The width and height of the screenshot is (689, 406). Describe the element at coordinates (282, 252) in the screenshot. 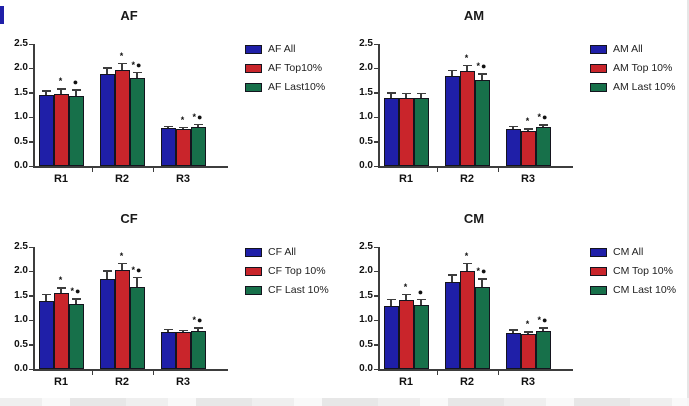

I see `legend-label: CF All` at that location.